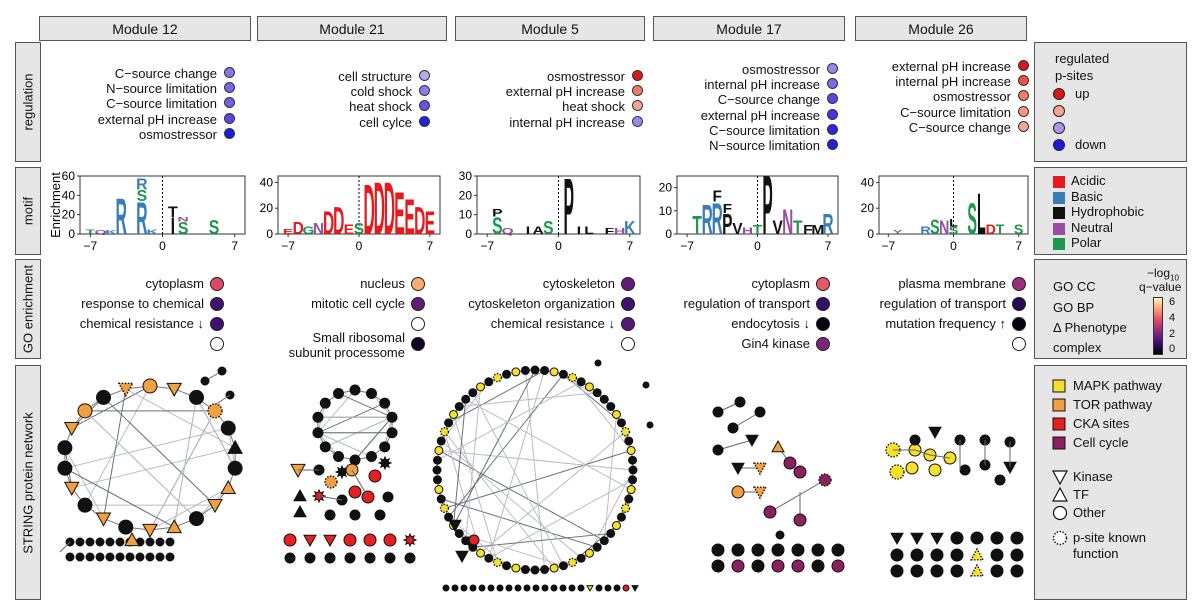  What do you see at coordinates (1117, 385) in the screenshot?
I see `legend-mapk: MAPK pathway` at bounding box center [1117, 385].